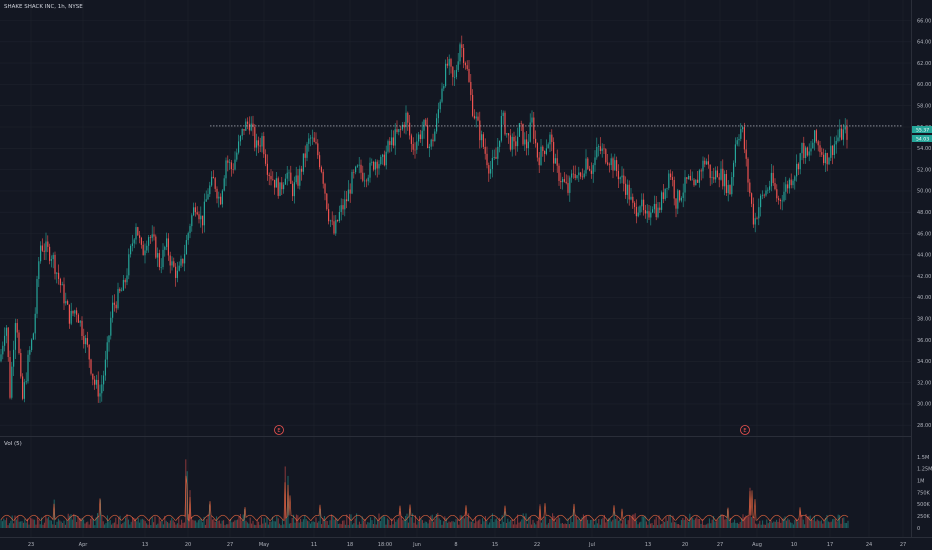 This screenshot has width=932, height=550. I want to click on chart-title: SHAKE SHACK INC, 1h, NYSE, so click(43, 7).